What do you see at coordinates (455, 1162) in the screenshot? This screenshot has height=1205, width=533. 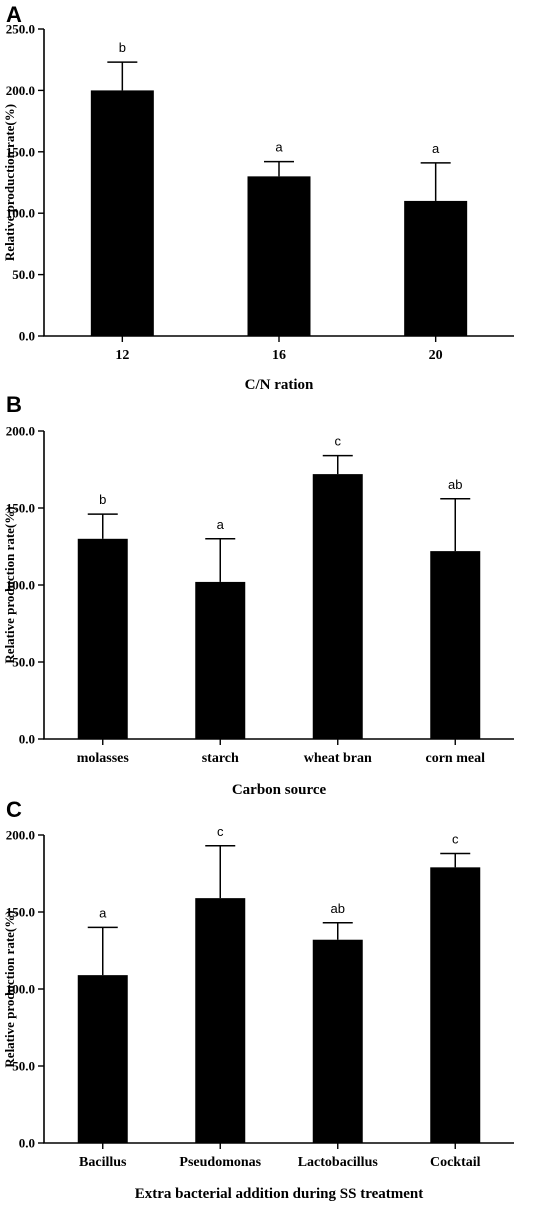 I see `x-tick-label: Cocktail` at bounding box center [455, 1162].